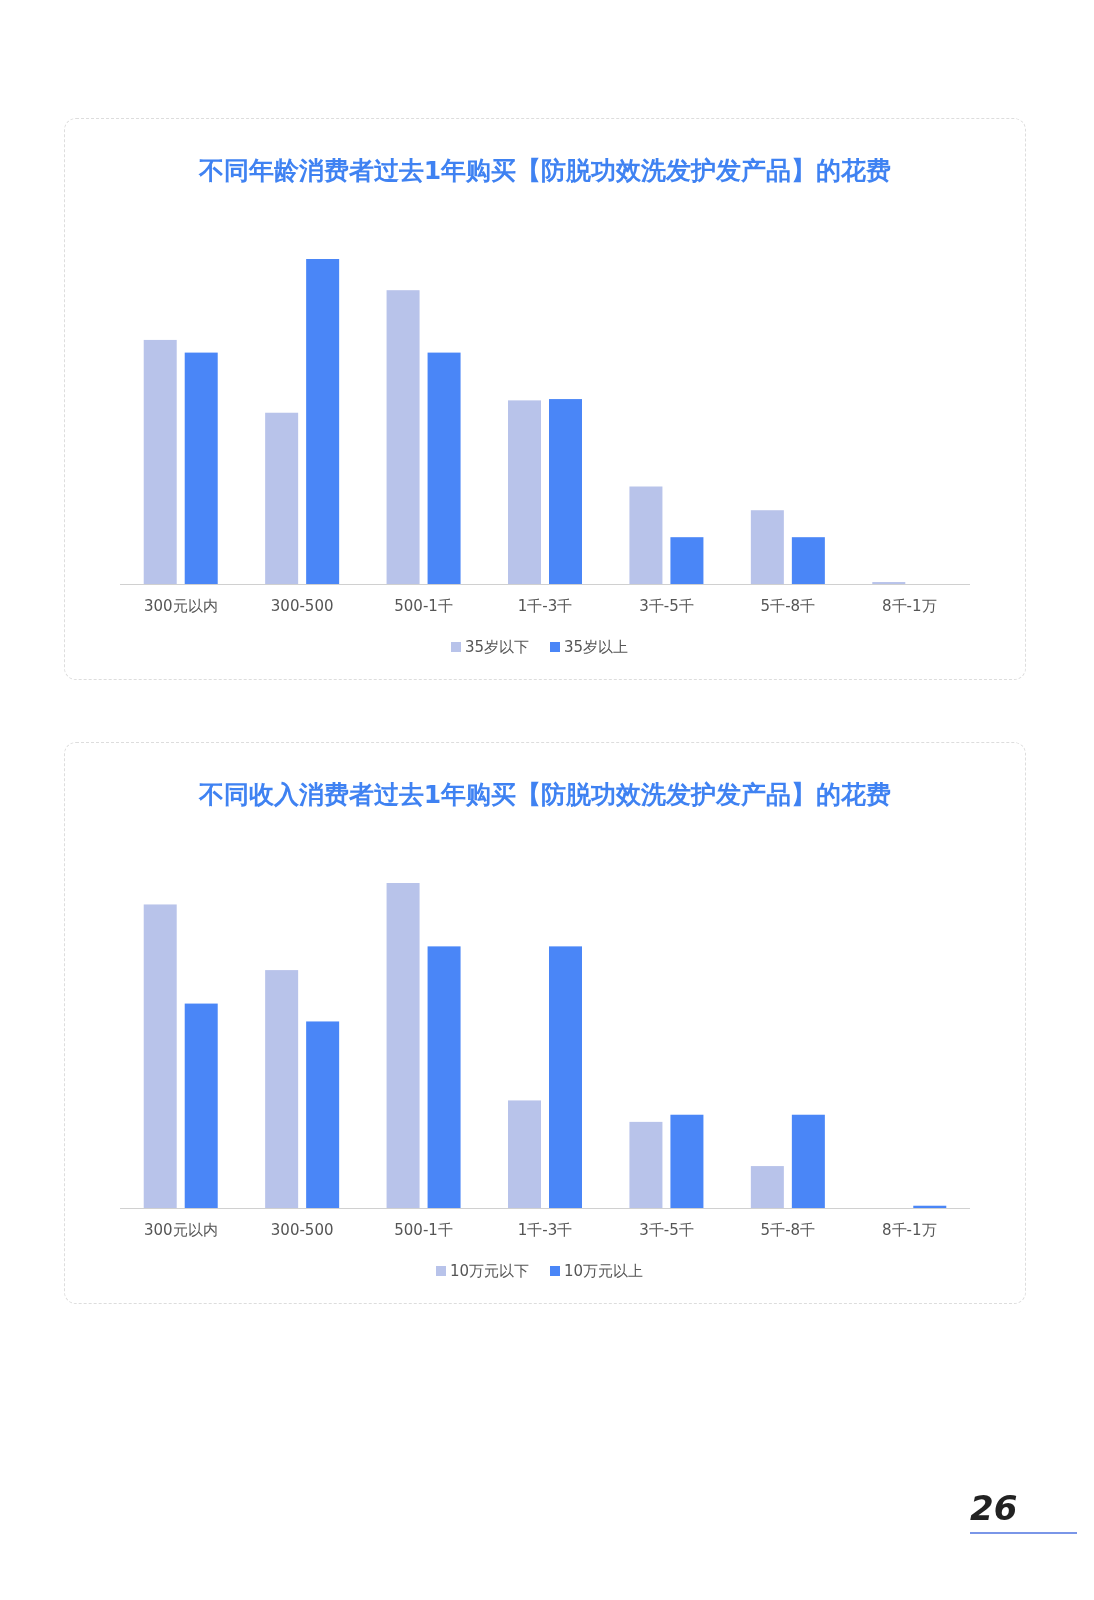 The width and height of the screenshot is (1094, 1600). Describe the element at coordinates (1024, 1511) in the screenshot. I see `text: 26` at that location.